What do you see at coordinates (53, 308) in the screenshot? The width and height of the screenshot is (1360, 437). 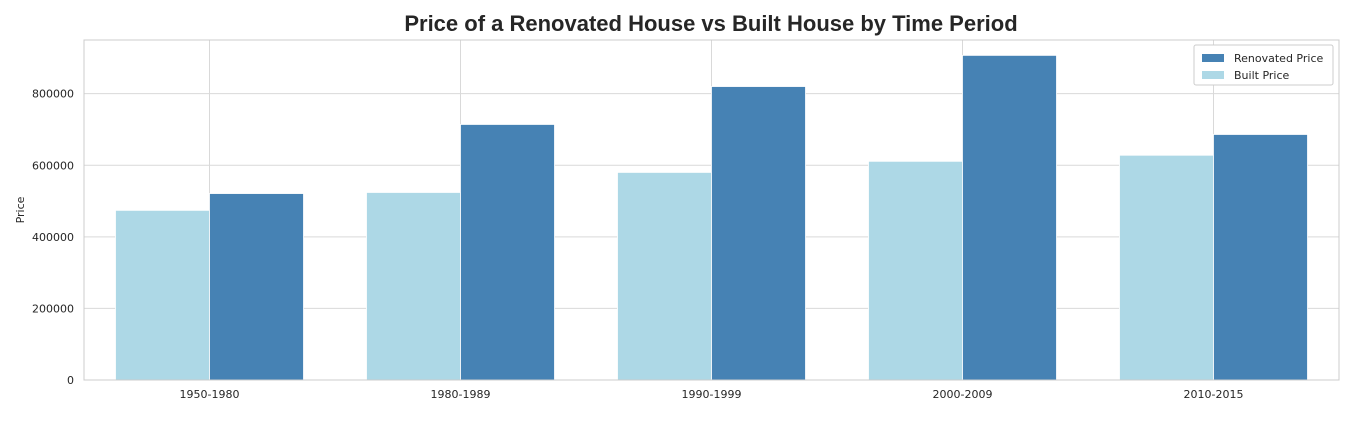 I see `y-tick-label: 200000` at bounding box center [53, 308].